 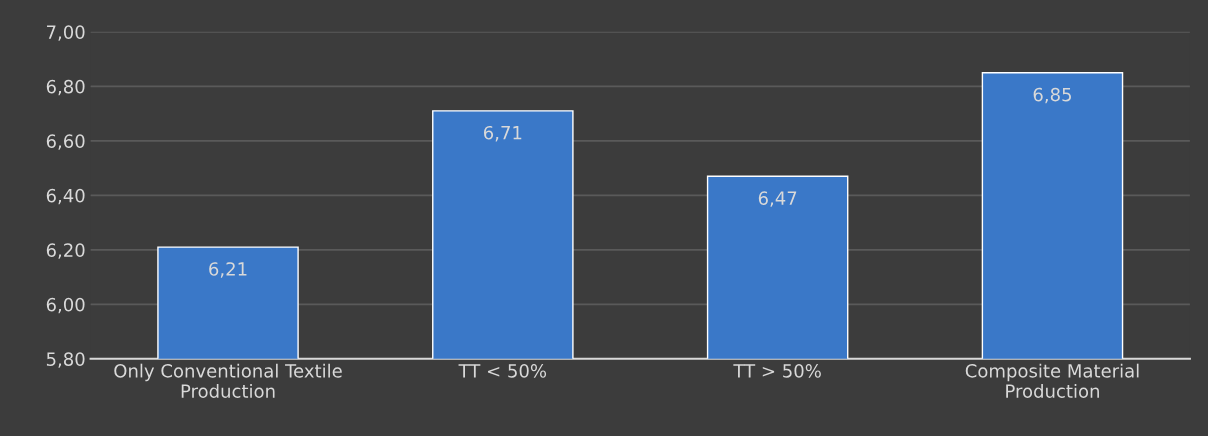 I want to click on data-label: 6,21, so click(x=228, y=270).